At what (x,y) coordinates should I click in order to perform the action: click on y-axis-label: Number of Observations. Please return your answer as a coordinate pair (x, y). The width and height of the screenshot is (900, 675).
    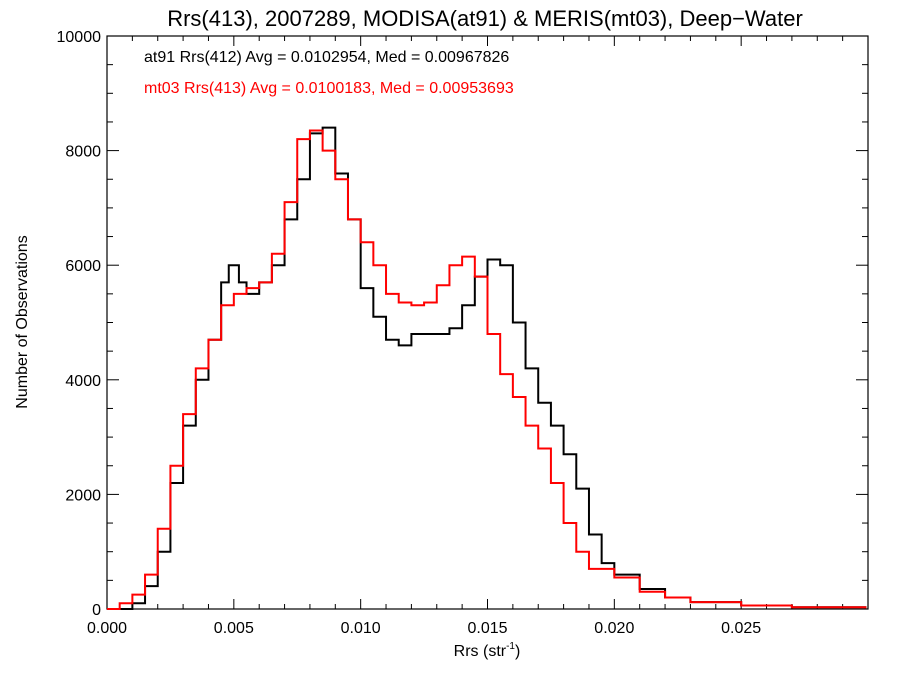
    Looking at the image, I should click on (22, 321).